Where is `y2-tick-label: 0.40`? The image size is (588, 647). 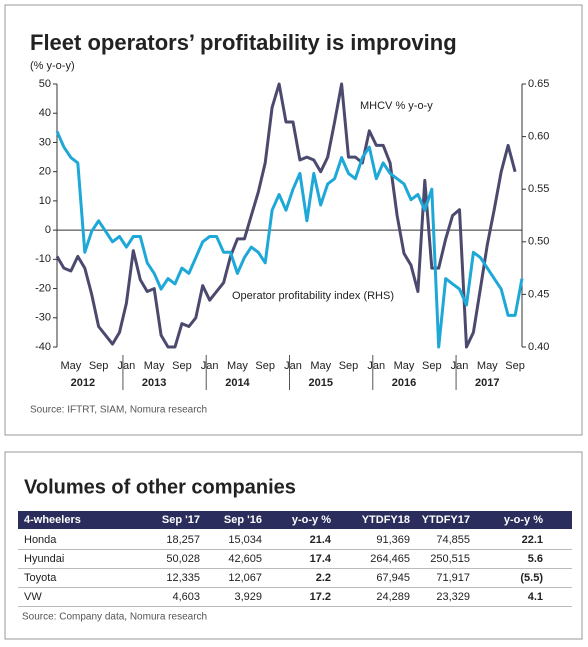
y2-tick-label: 0.40 is located at coordinates (538, 347).